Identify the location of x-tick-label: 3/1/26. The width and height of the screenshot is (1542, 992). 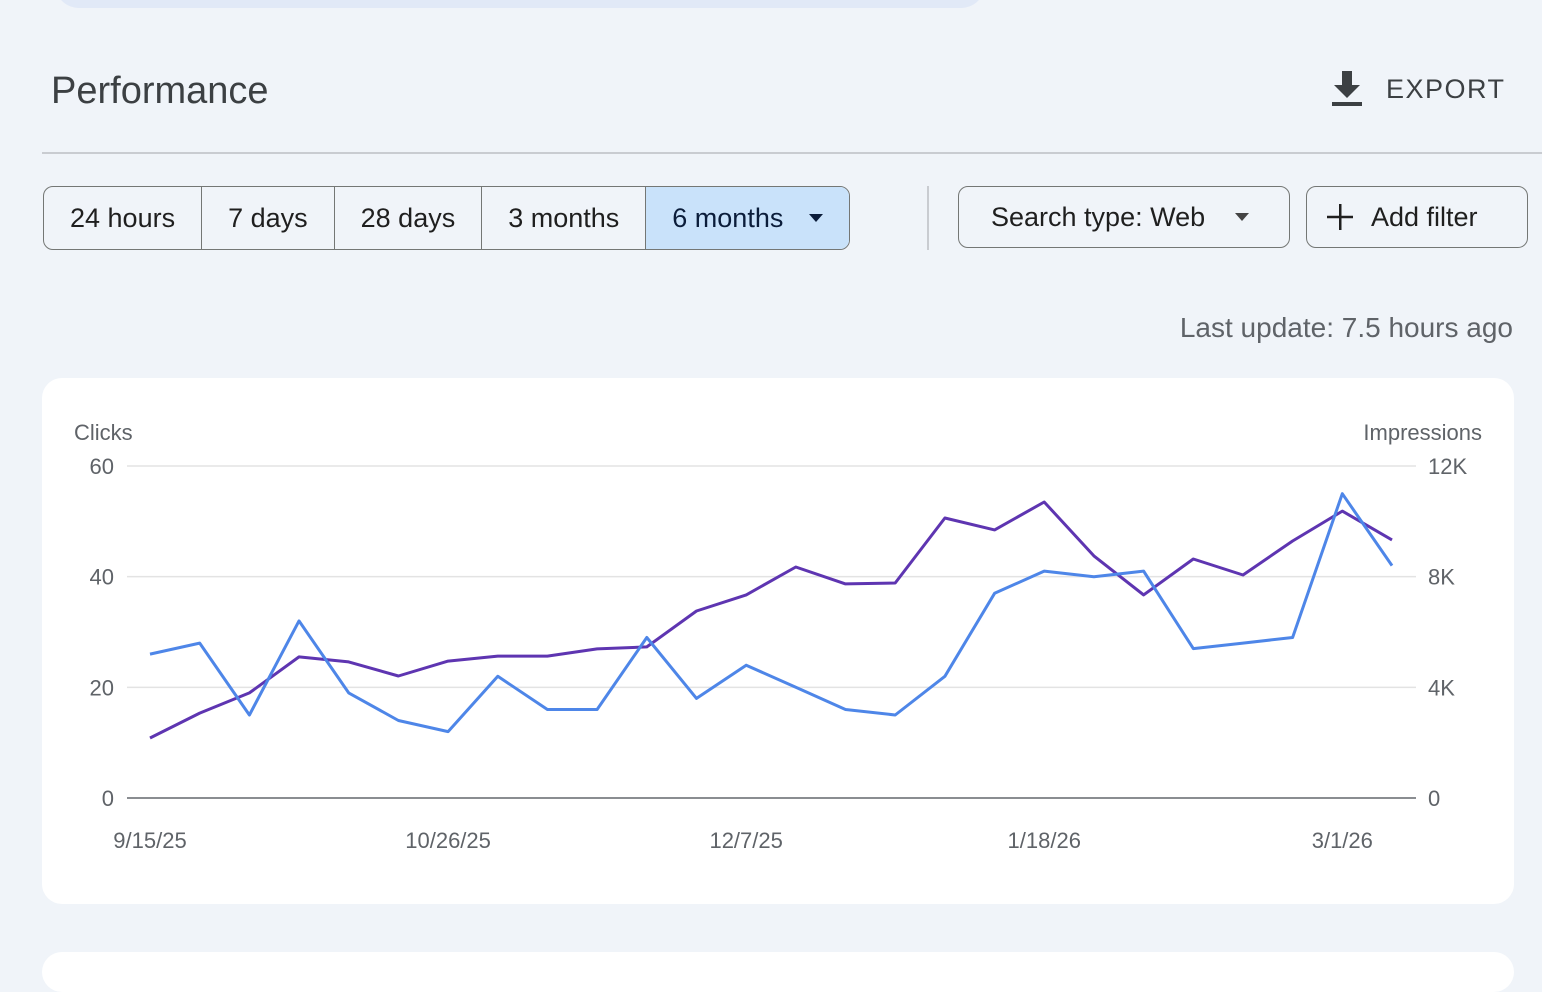
(1342, 840).